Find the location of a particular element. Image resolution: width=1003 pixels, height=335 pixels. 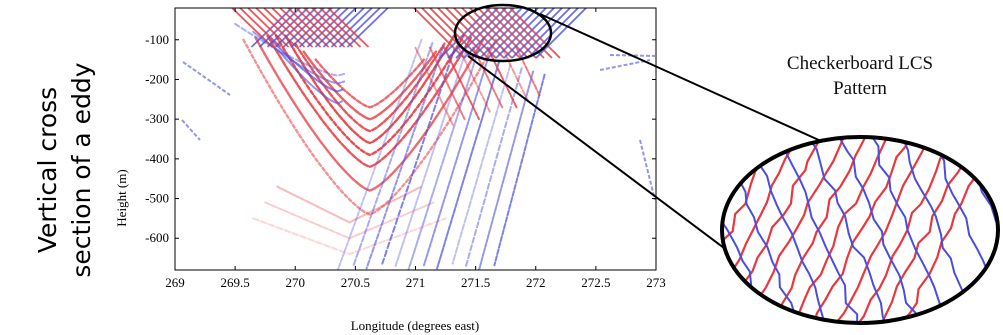

y-tick-label: -400 is located at coordinates (157, 158).